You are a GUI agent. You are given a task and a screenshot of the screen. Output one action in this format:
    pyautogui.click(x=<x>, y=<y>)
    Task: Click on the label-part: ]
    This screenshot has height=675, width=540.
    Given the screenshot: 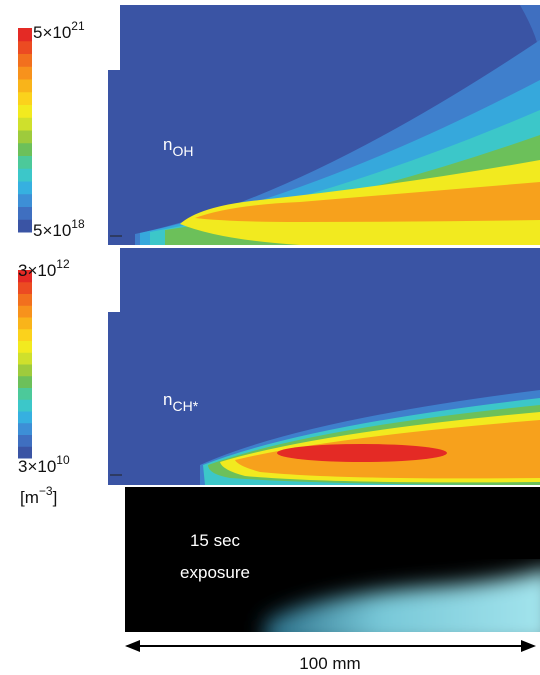 What is the action you would take?
    pyautogui.click(x=55, y=497)
    